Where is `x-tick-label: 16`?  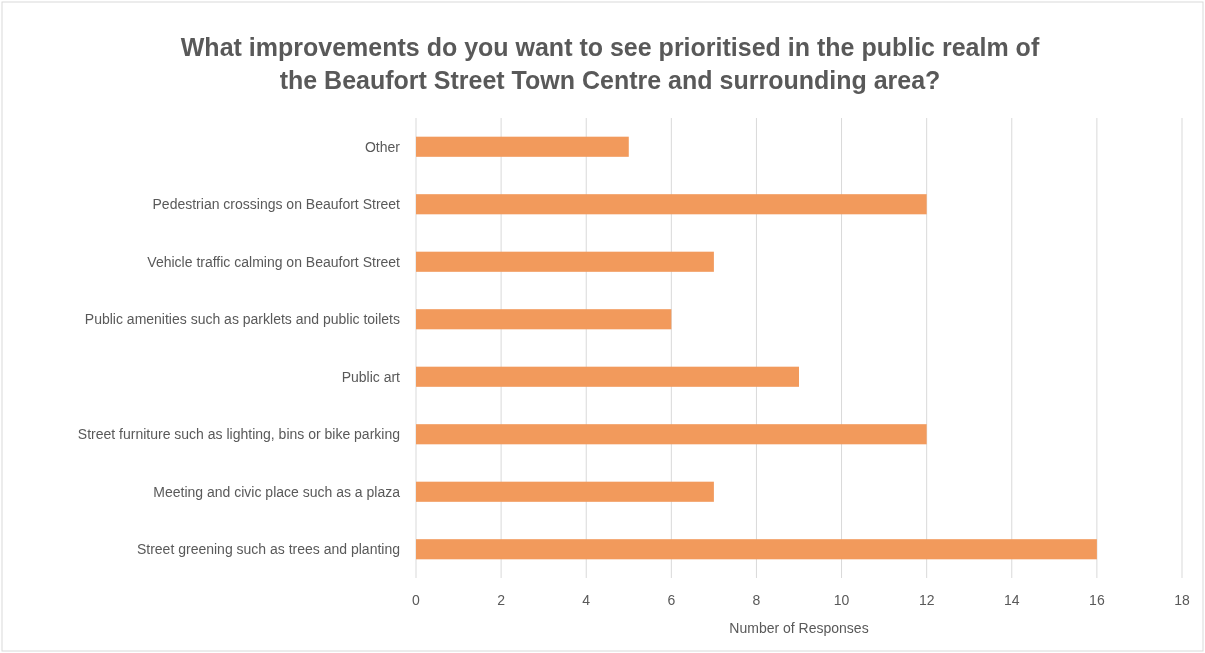 x-tick-label: 16 is located at coordinates (1097, 600).